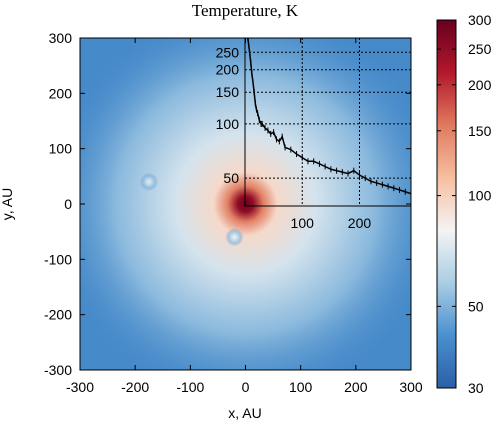 The height and width of the screenshot is (424, 494). I want to click on y-tick-label: -200, so click(58, 315).